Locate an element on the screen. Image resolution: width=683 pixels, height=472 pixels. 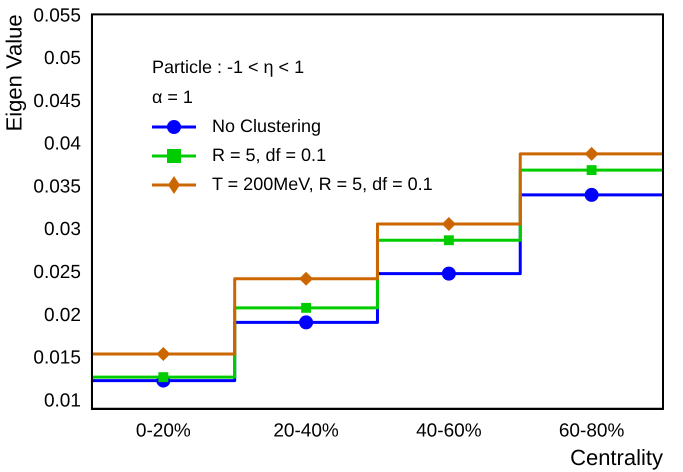
annotation: α = 1 is located at coordinates (172, 97).